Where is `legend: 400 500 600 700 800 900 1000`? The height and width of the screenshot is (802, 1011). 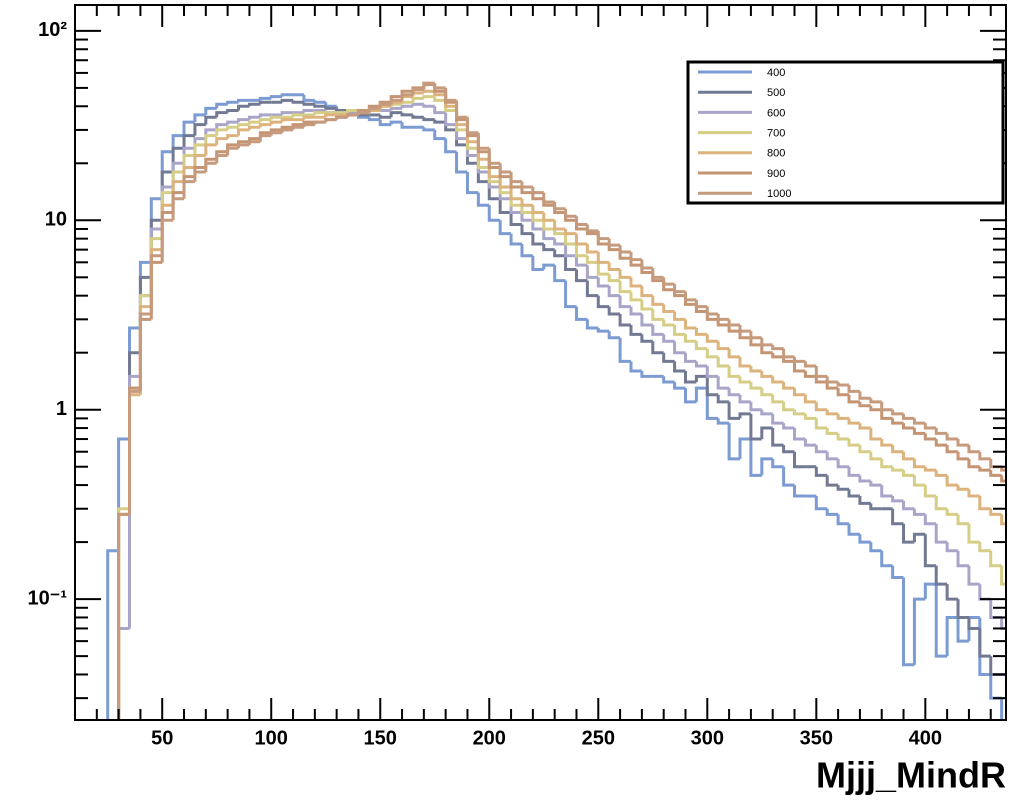
legend: 400 500 600 700 800 900 1000 is located at coordinates (845, 132).